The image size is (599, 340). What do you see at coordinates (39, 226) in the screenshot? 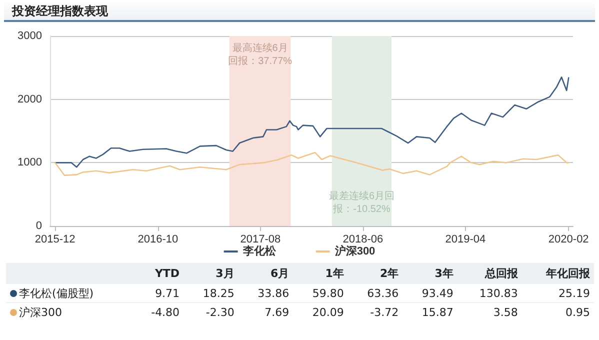
I see `y-tick-label: 0` at bounding box center [39, 226].